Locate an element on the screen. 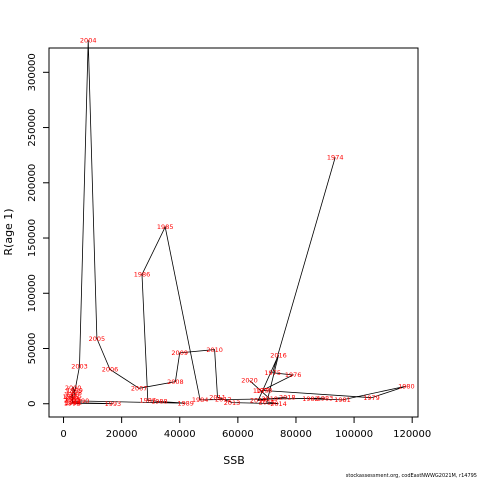 The width and height of the screenshot is (480, 480). year-label-1980: 1980 is located at coordinates (406, 386).